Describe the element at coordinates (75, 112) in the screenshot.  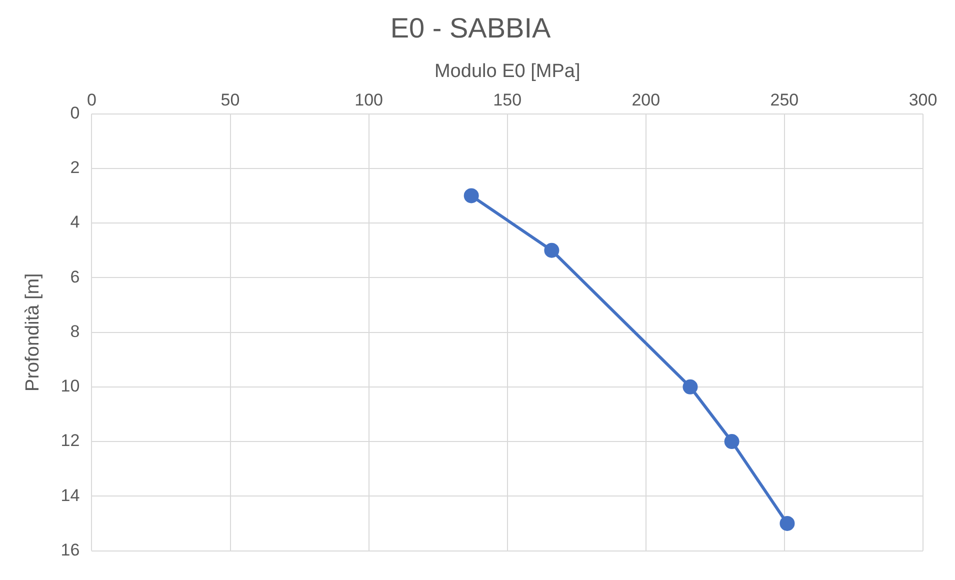
I see `y-tick-label: 0` at that location.